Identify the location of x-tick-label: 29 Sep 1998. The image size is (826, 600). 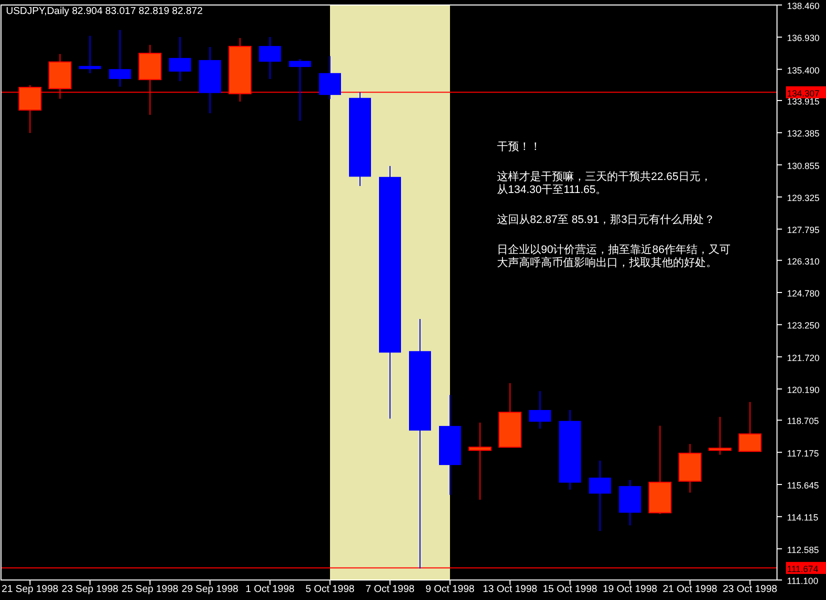
(210, 589).